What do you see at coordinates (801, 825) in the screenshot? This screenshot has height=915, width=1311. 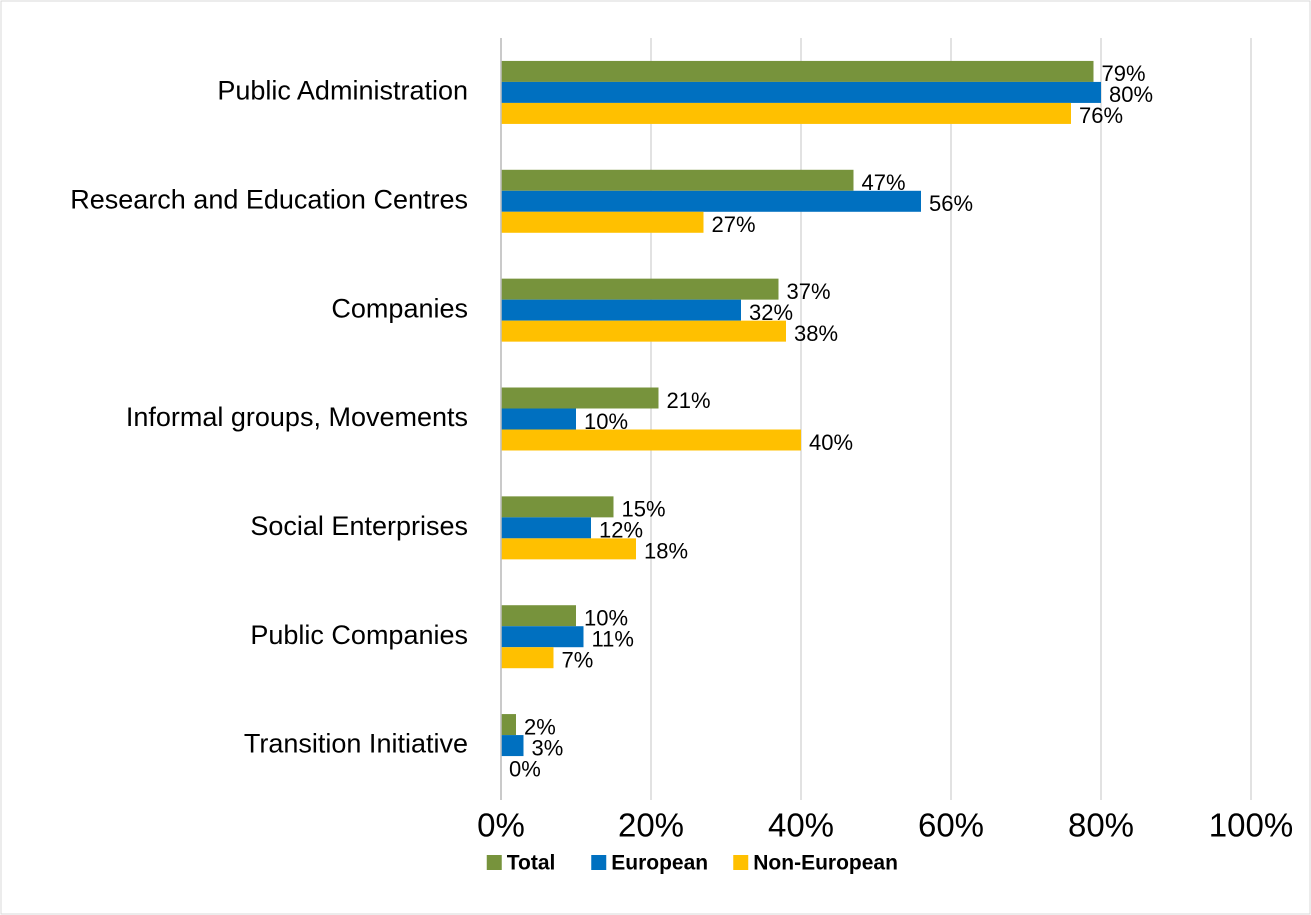 I see `x-tick-label: 40%` at bounding box center [801, 825].